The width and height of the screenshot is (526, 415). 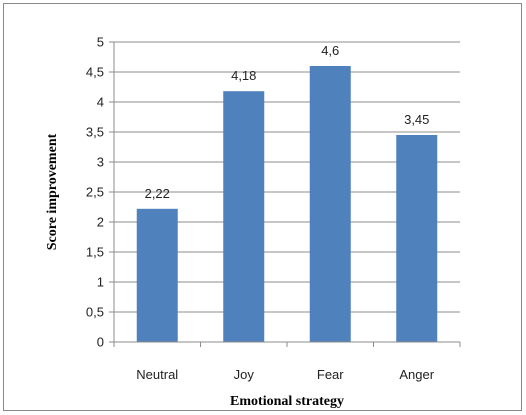 What do you see at coordinates (330, 50) in the screenshot?
I see `data-label-fear: 4,6` at bounding box center [330, 50].